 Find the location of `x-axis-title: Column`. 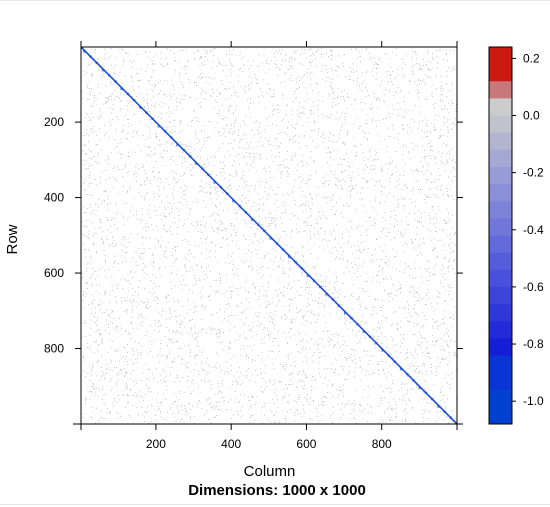

x-axis-title: Column is located at coordinates (270, 471).